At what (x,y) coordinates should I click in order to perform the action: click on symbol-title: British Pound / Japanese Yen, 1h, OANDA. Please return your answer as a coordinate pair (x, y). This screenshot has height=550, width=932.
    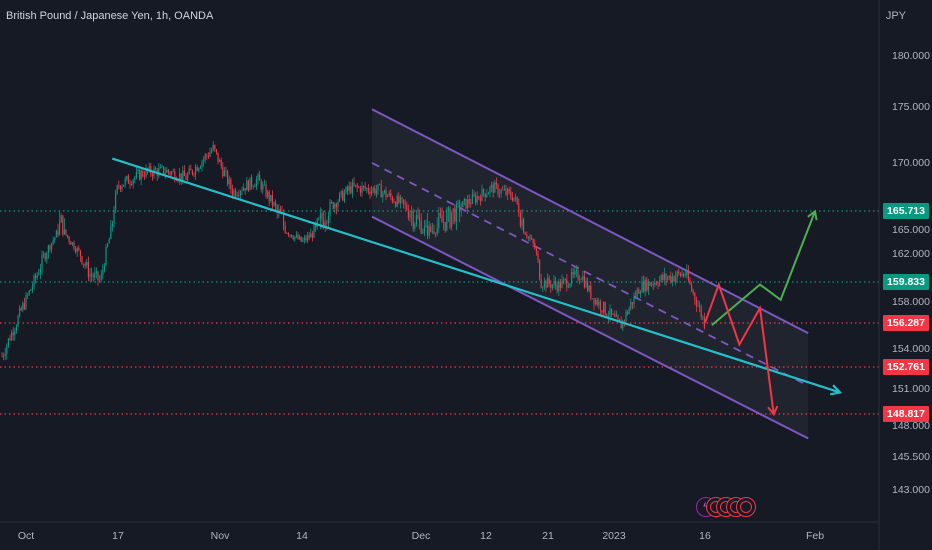
    Looking at the image, I should click on (110, 16).